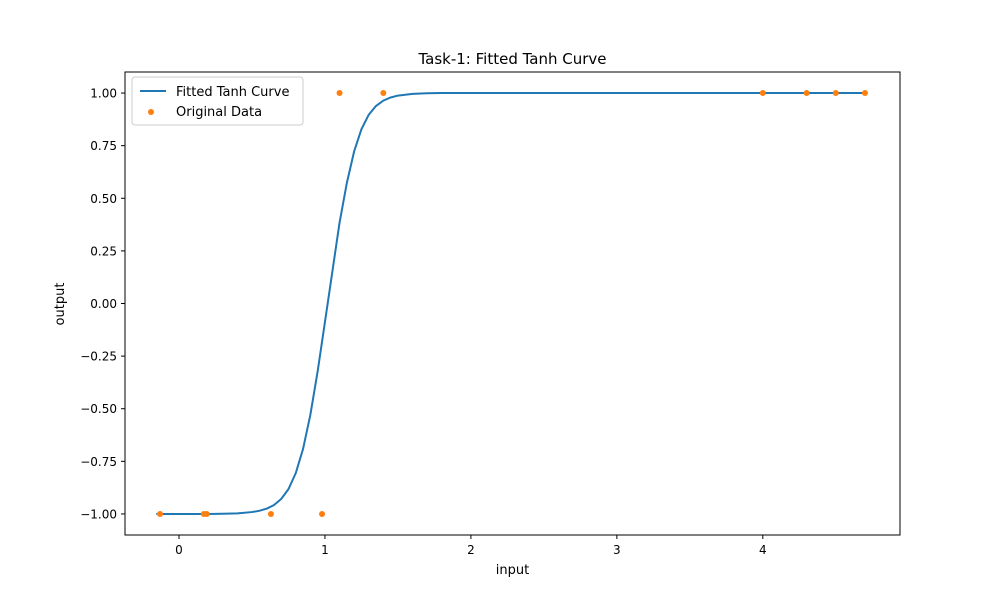  I want to click on x-tick-label: 2, so click(471, 550).